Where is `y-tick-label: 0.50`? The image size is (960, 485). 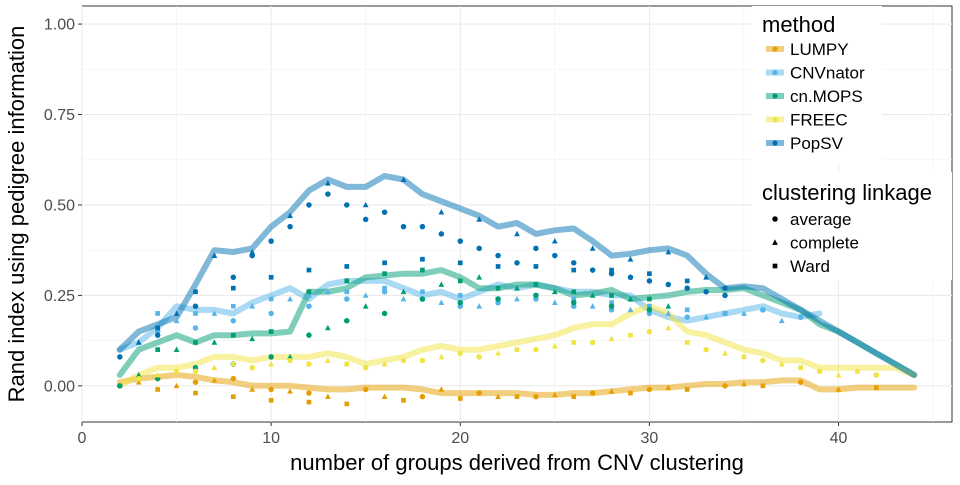
y-tick-label: 0.50 is located at coordinates (59, 205).